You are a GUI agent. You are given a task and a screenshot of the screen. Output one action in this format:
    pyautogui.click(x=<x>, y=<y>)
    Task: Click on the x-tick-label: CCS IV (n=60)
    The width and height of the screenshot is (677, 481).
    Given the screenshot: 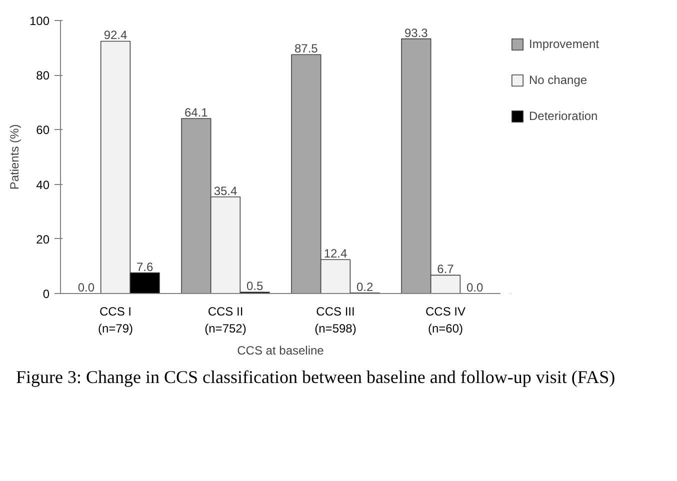 What is the action you would take?
    pyautogui.click(x=445, y=320)
    